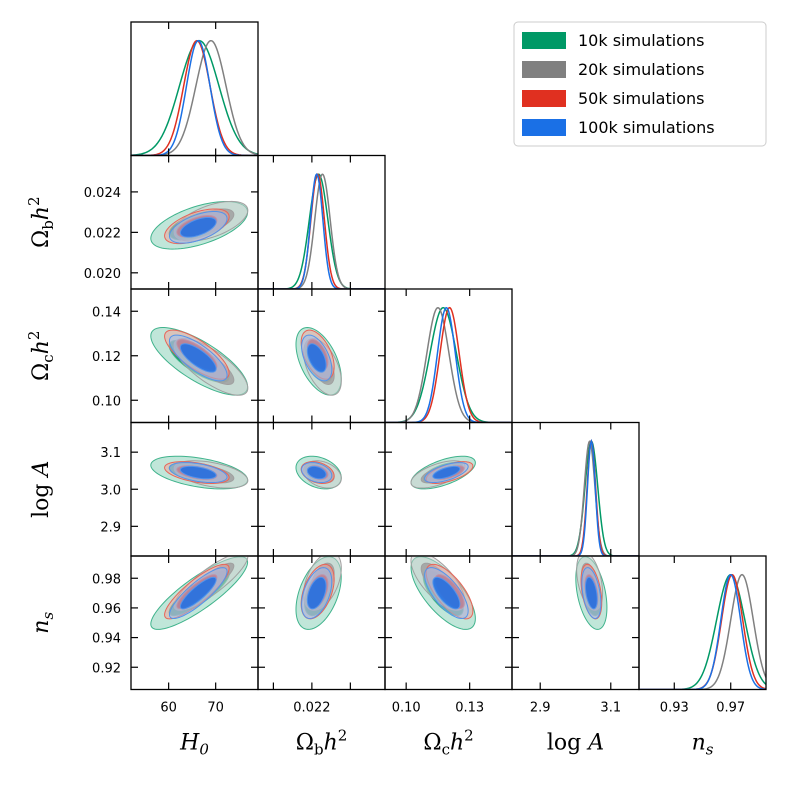 The height and width of the screenshot is (787, 789). Describe the element at coordinates (641, 40) in the screenshot. I see `legend-label-1: 10k simulations` at that location.